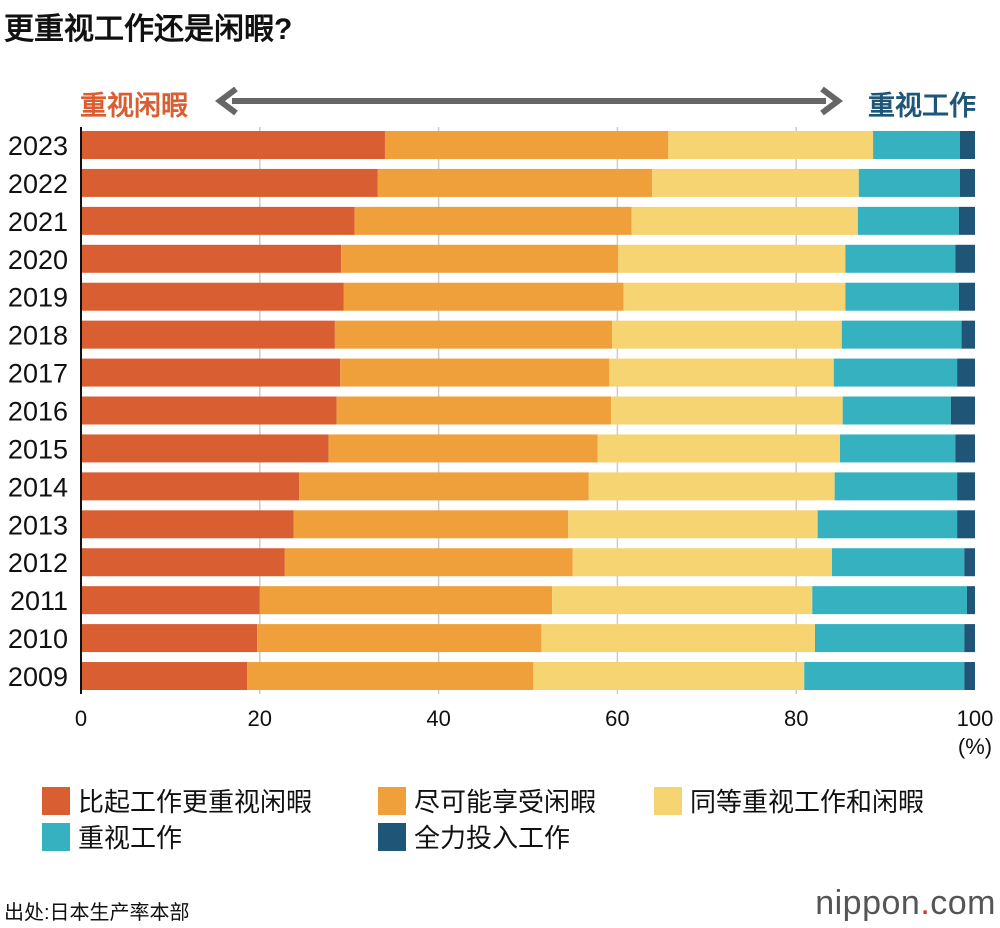 This screenshot has width=1000, height=928. I want to click on x-unit-label: (%), so click(975, 746).